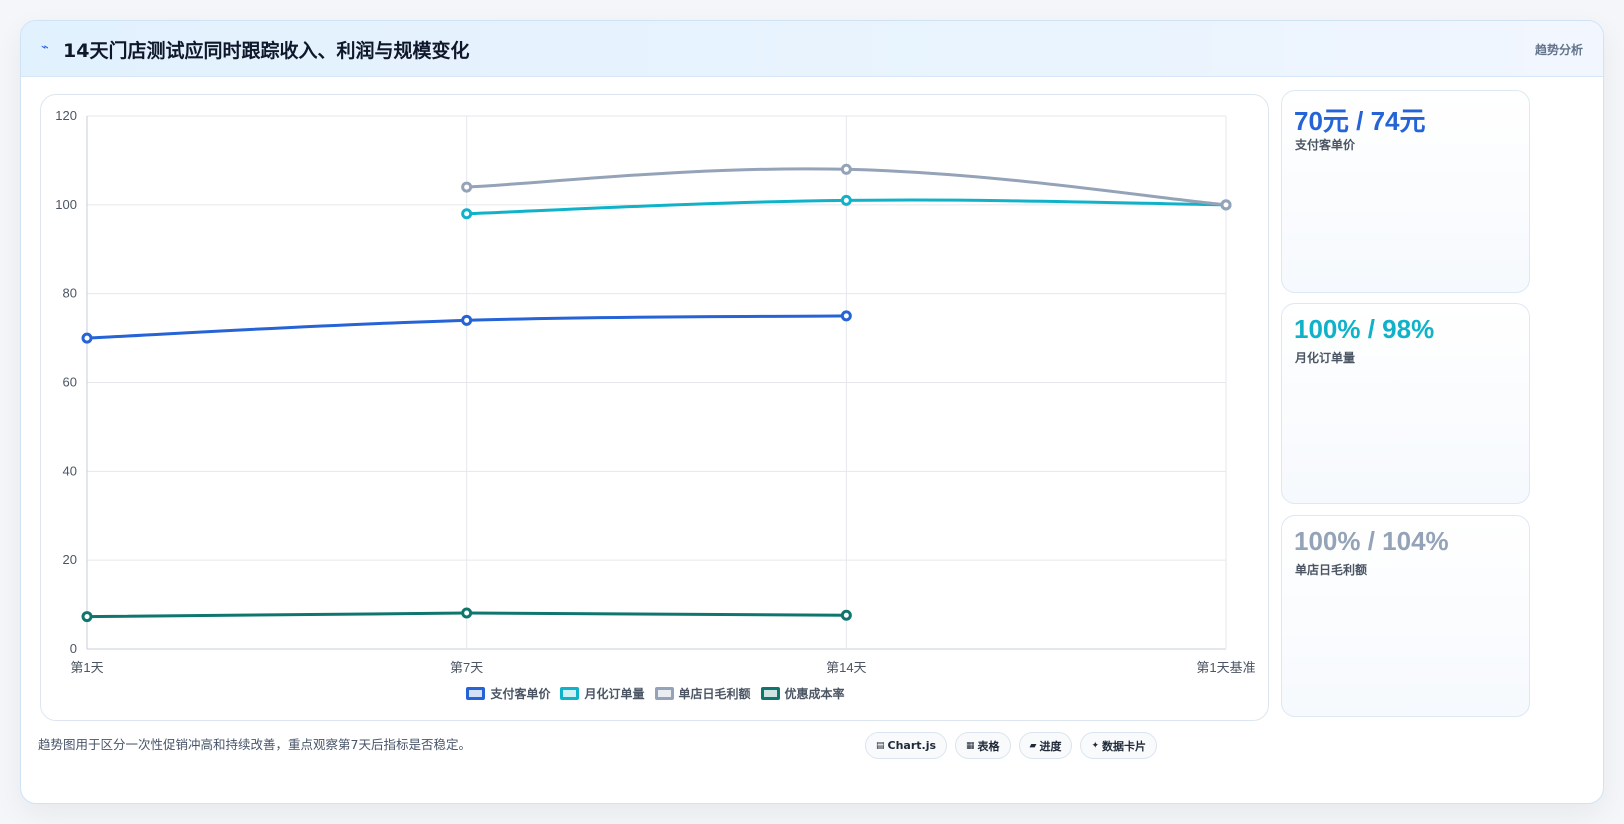  What do you see at coordinates (520, 693) in the screenshot?
I see `legend-label: 支付客单价` at bounding box center [520, 693].